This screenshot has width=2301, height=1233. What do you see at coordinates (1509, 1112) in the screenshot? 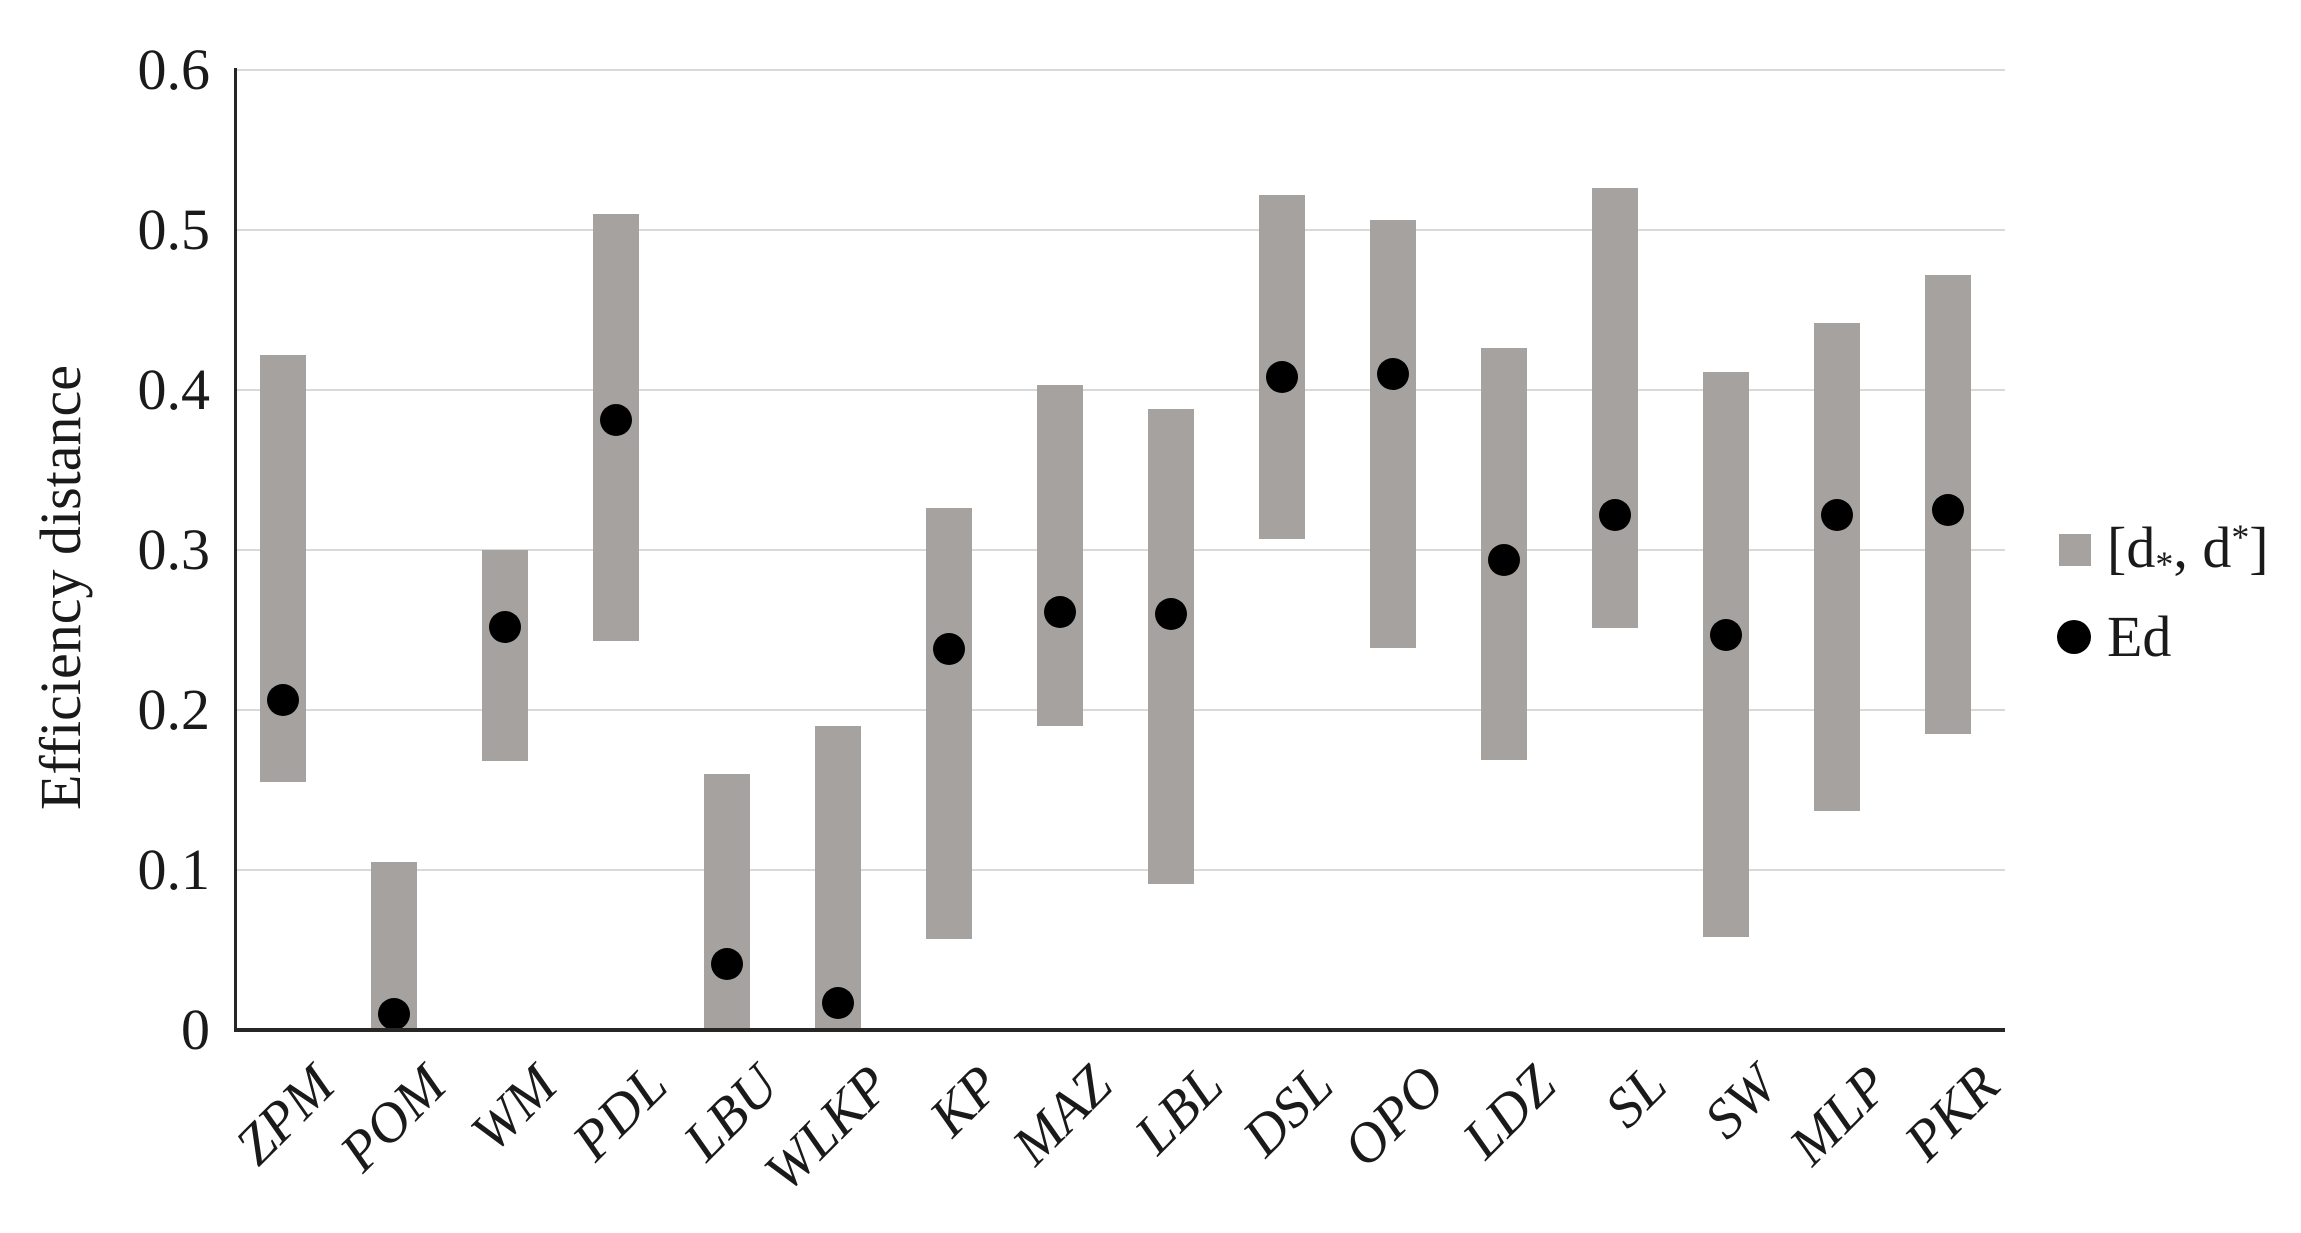
I see `x-label-ldz: LDZ` at bounding box center [1509, 1112].